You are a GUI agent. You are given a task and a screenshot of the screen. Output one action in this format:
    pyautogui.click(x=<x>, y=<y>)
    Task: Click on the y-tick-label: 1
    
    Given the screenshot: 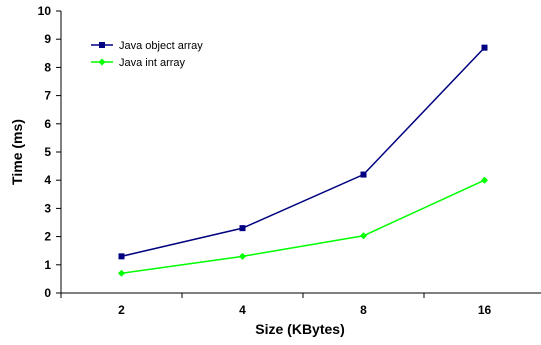 What is the action you would take?
    pyautogui.click(x=47, y=265)
    